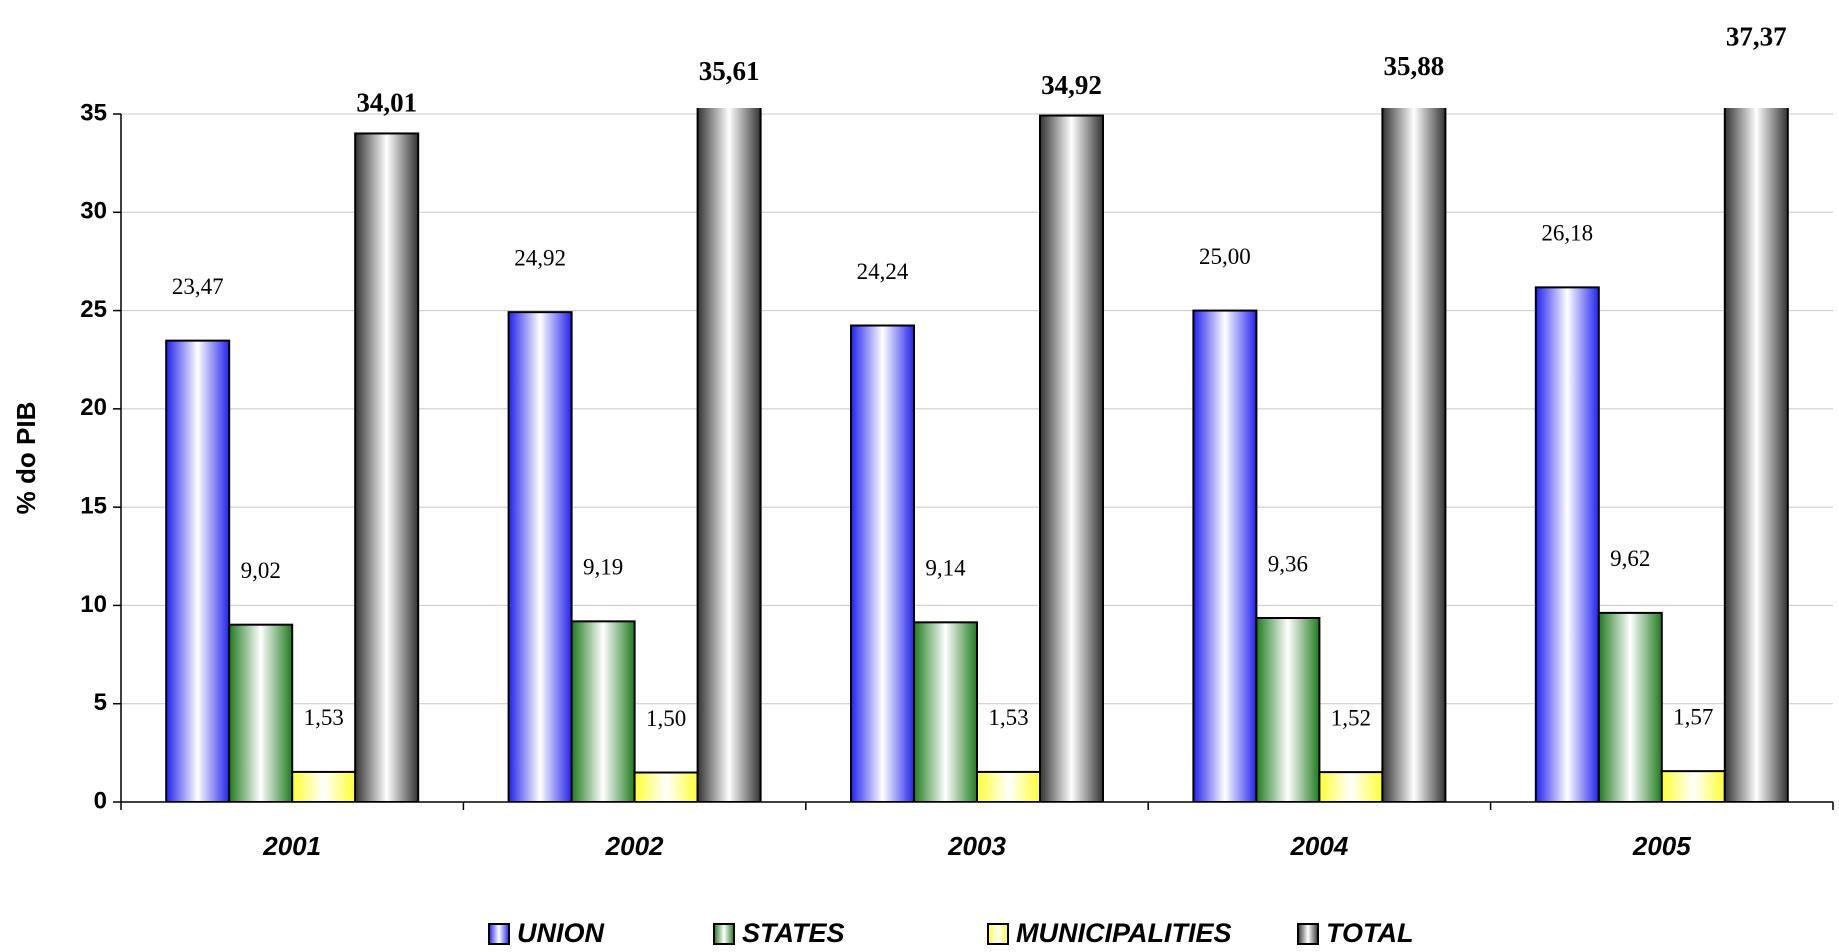 The width and height of the screenshot is (1839, 952). What do you see at coordinates (793, 933) in the screenshot?
I see `legend-label: STATES` at bounding box center [793, 933].